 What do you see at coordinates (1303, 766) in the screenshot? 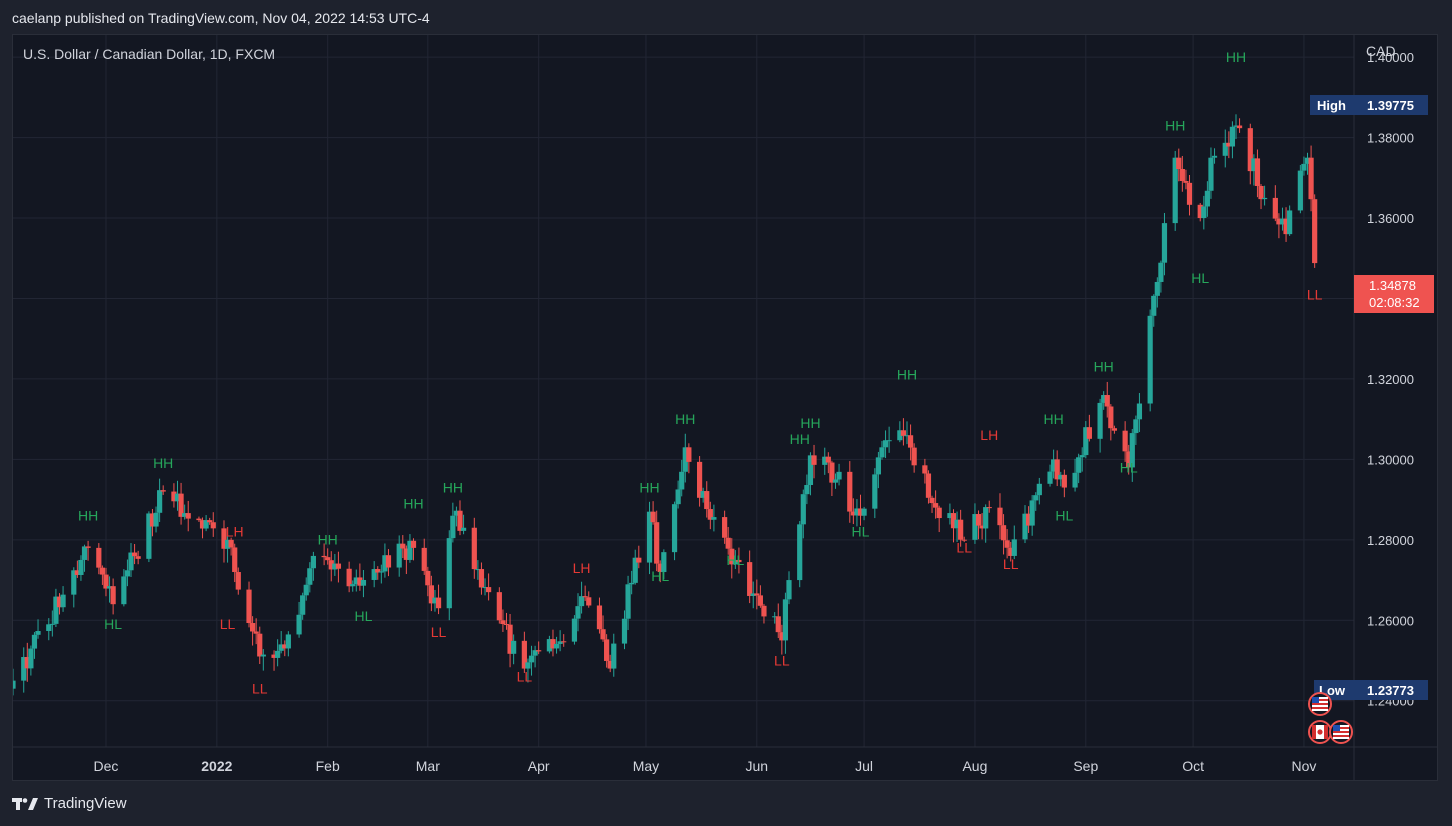
I see `x-tick-label: Nov` at bounding box center [1303, 766].